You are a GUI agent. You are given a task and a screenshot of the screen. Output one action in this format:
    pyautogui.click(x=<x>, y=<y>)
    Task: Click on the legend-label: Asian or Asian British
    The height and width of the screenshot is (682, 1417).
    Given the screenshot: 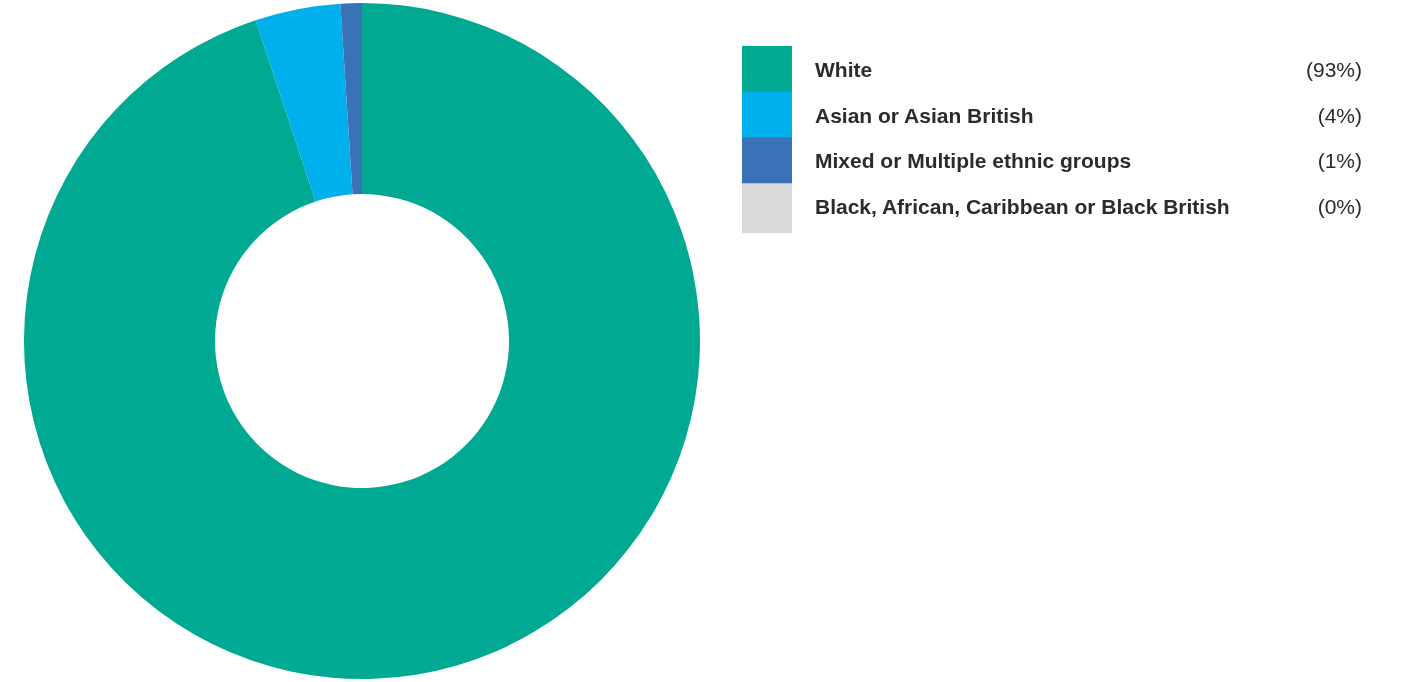 What is the action you would take?
    pyautogui.click(x=924, y=115)
    